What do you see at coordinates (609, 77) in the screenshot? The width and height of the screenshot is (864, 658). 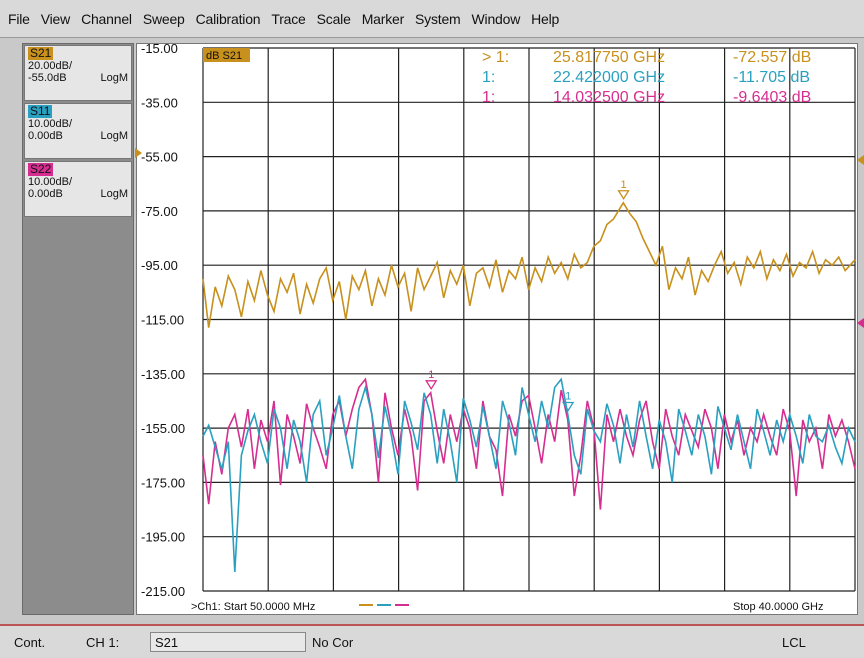 I see `marker-freq: 22.422000 GHz` at bounding box center [609, 77].